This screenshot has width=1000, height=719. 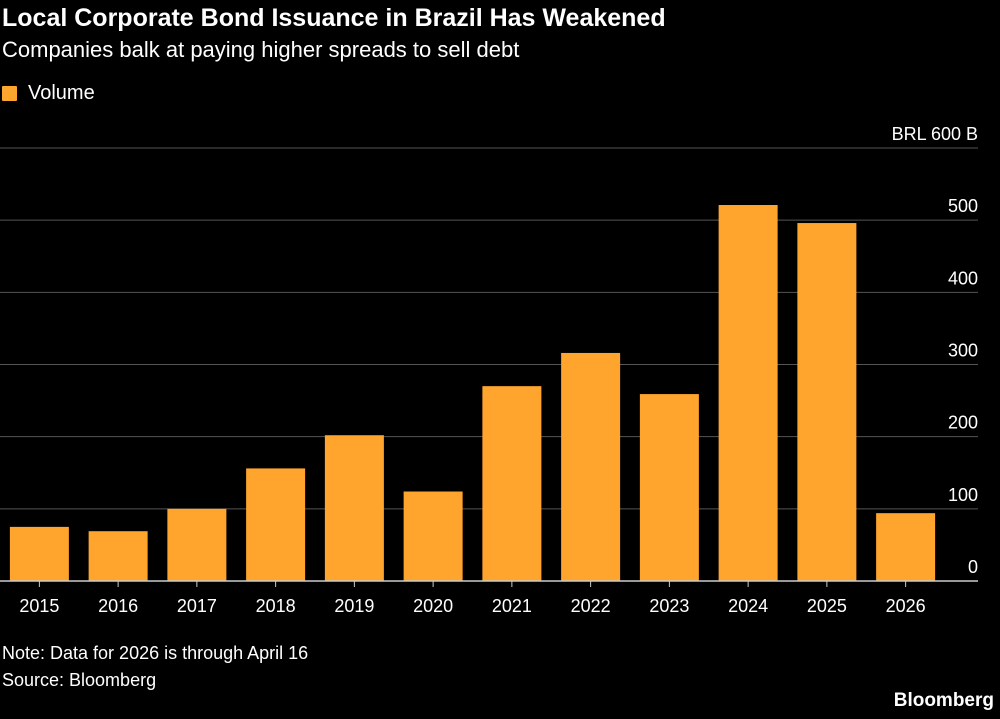 I want to click on bar-2018, so click(x=276, y=524).